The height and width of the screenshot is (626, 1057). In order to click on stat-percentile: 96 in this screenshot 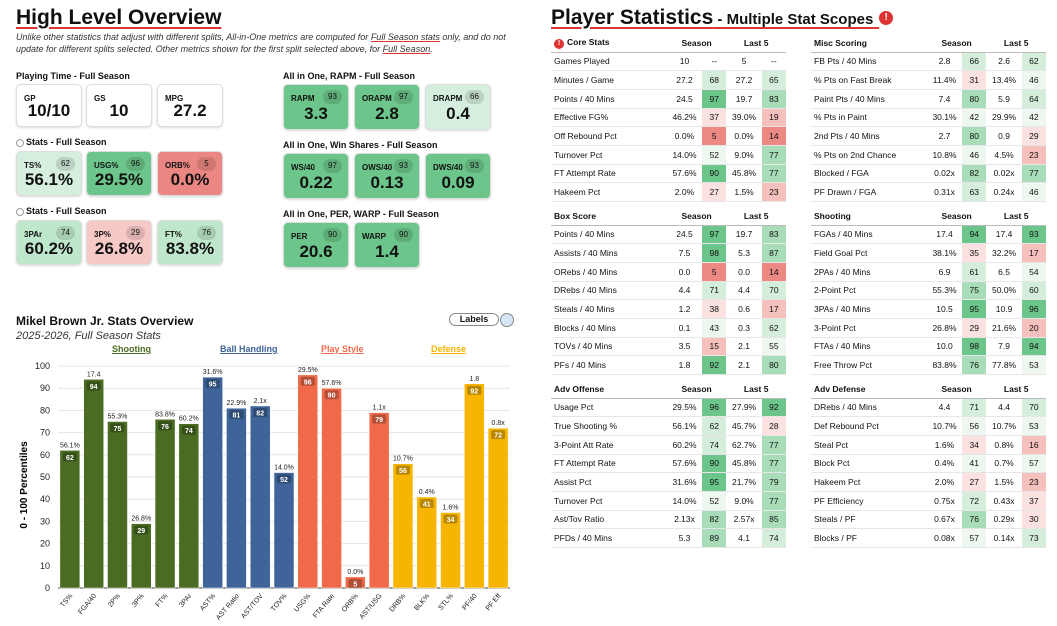, I will do `click(714, 408)`.